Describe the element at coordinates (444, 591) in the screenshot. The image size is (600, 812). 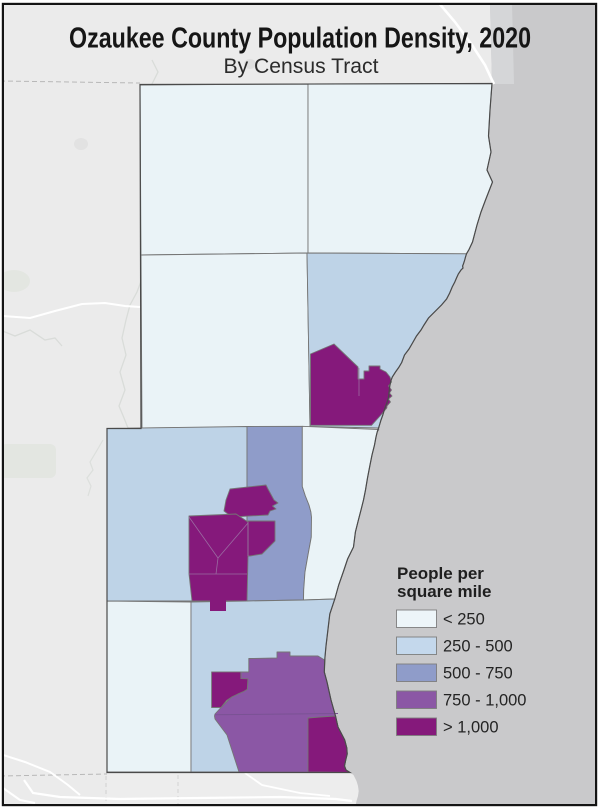
I see `svg-text: square mile` at that location.